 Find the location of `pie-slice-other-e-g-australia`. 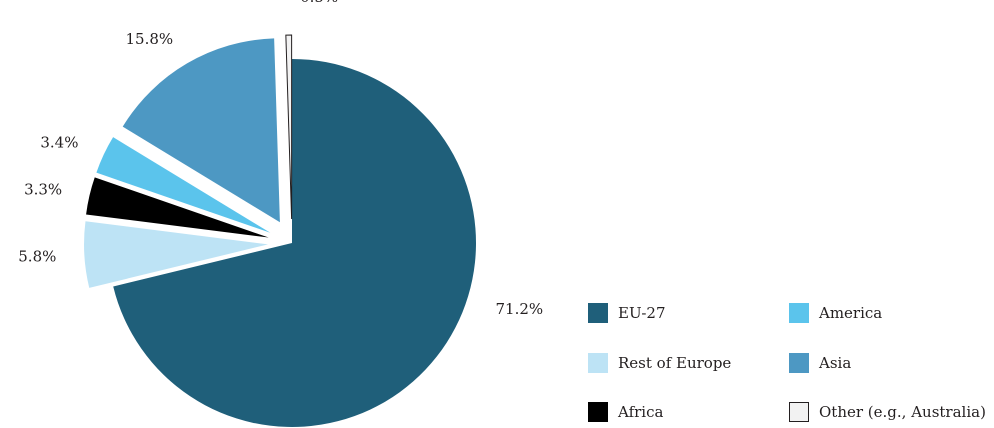

pie-slice-other-e-g-australia is located at coordinates (289, 127).